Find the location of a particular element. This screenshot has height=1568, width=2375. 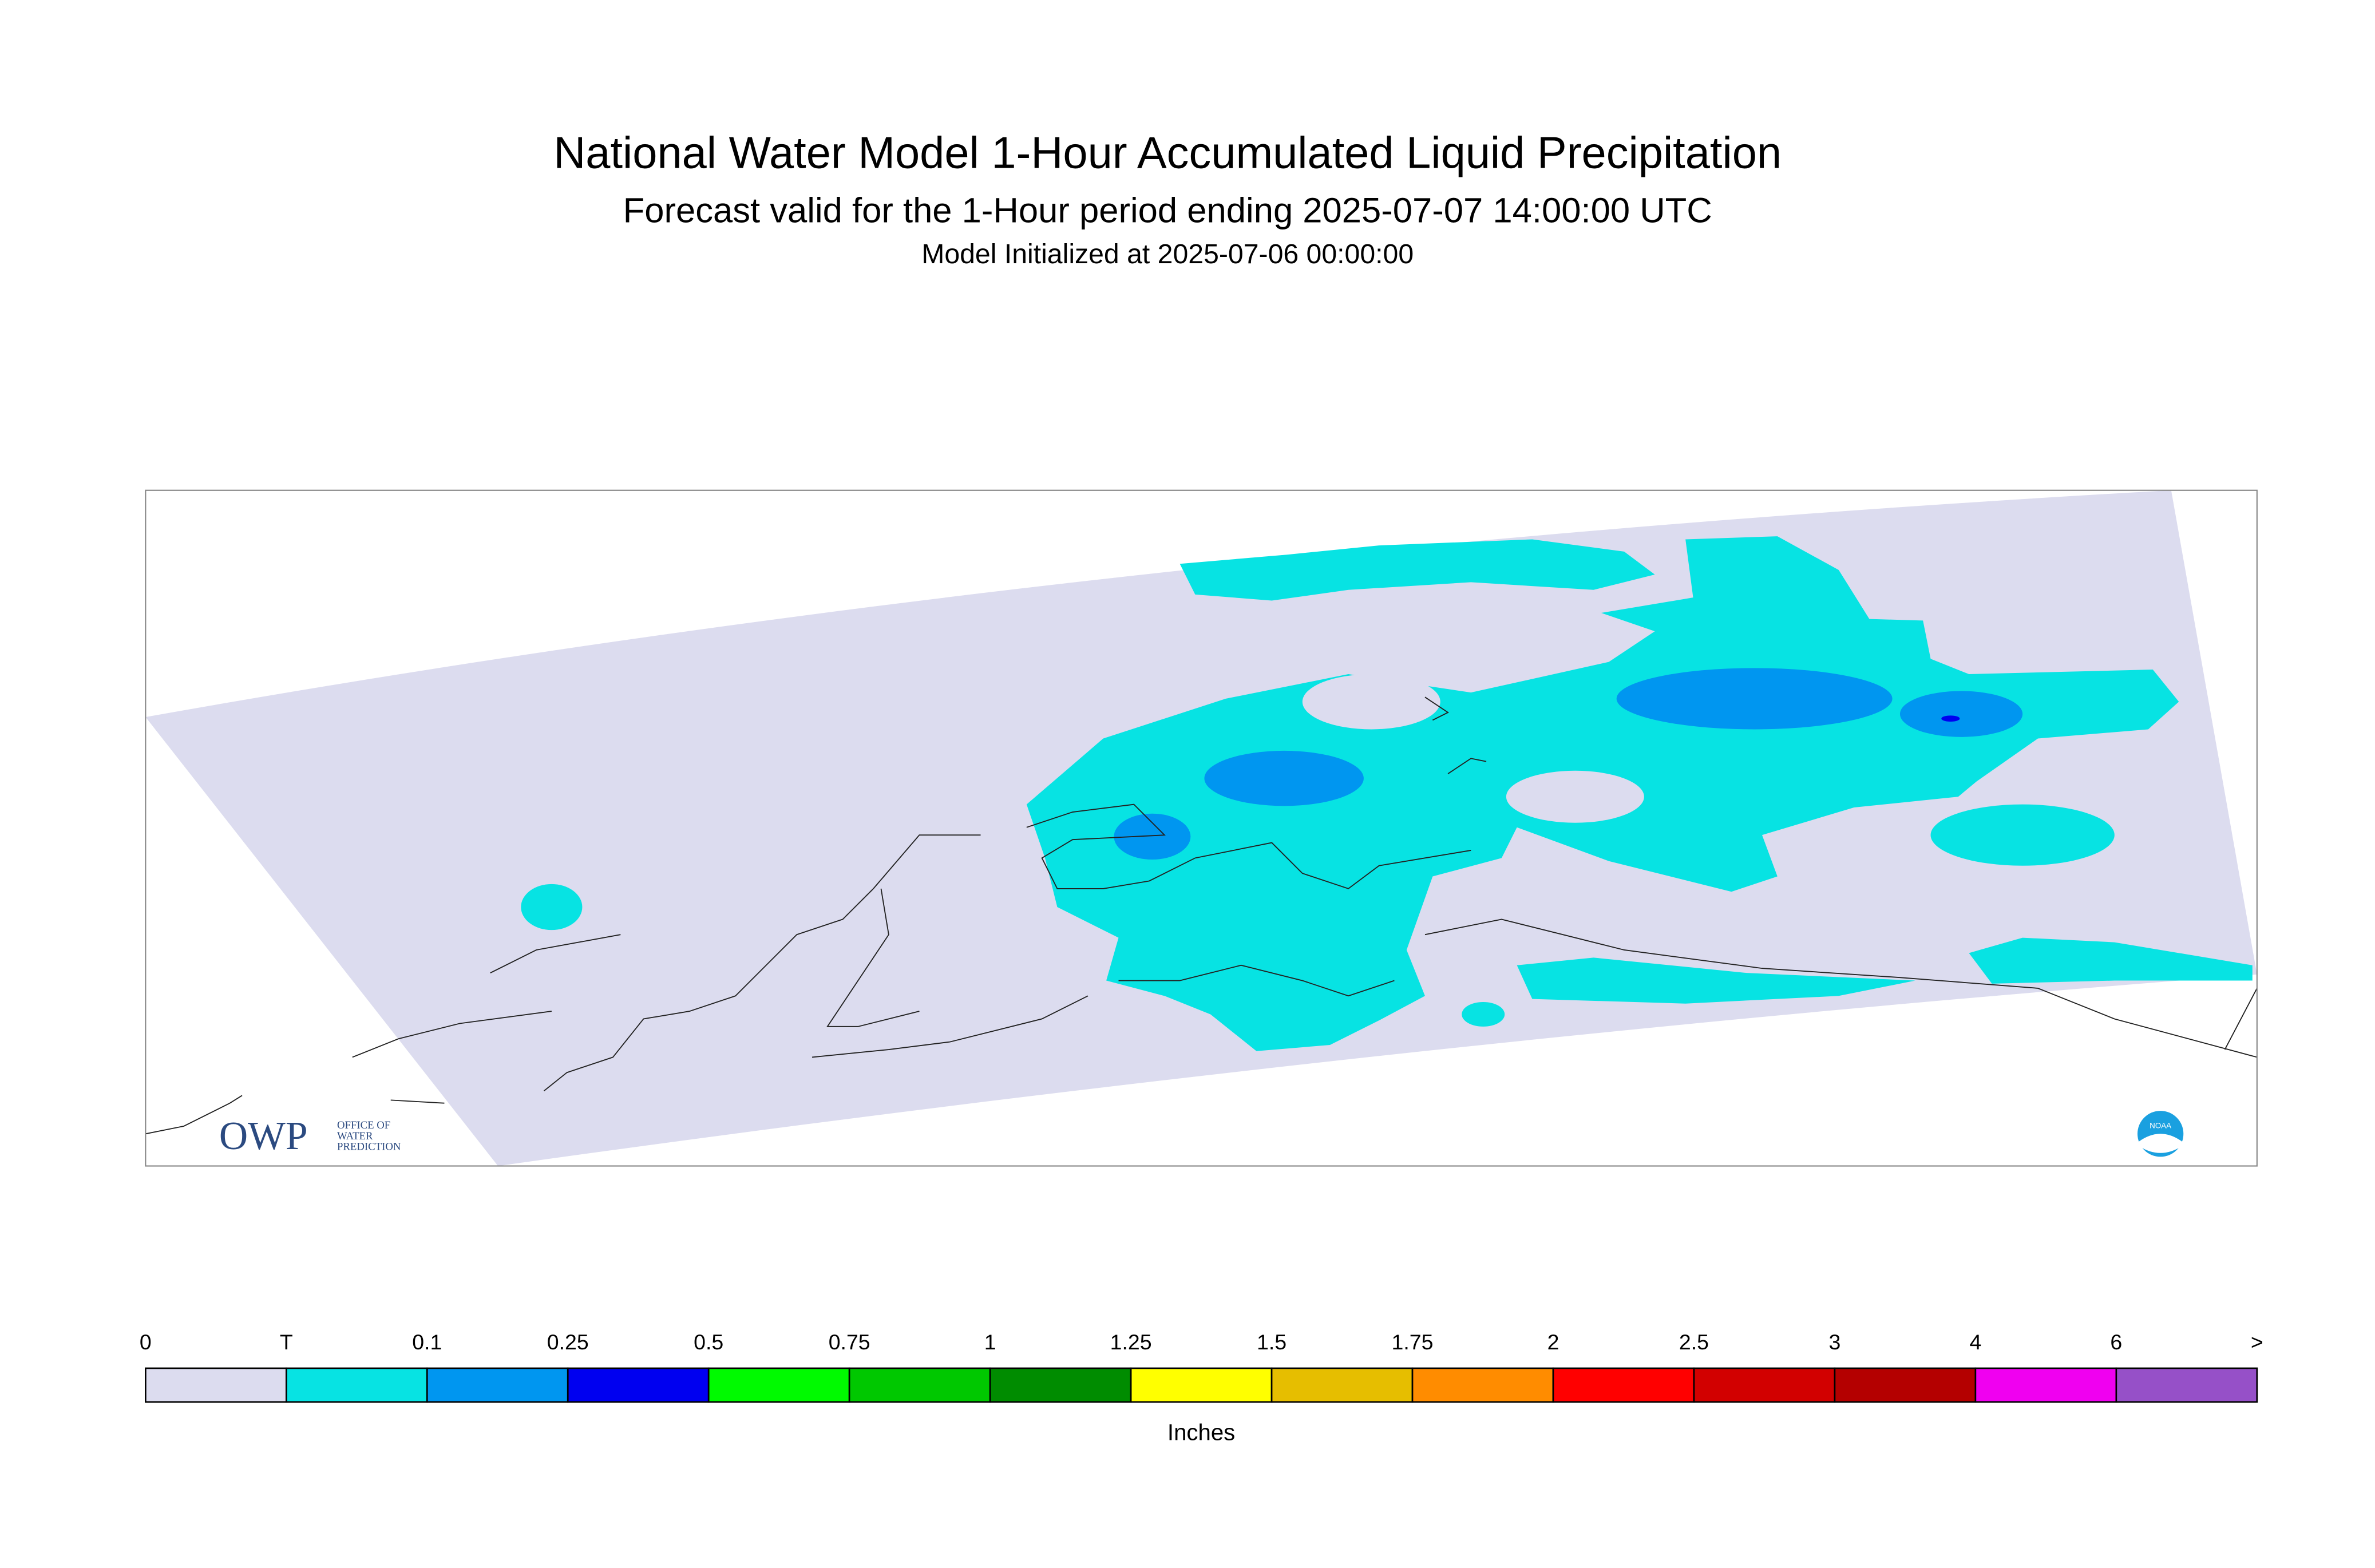

legend-label: 0 is located at coordinates (146, 1342).